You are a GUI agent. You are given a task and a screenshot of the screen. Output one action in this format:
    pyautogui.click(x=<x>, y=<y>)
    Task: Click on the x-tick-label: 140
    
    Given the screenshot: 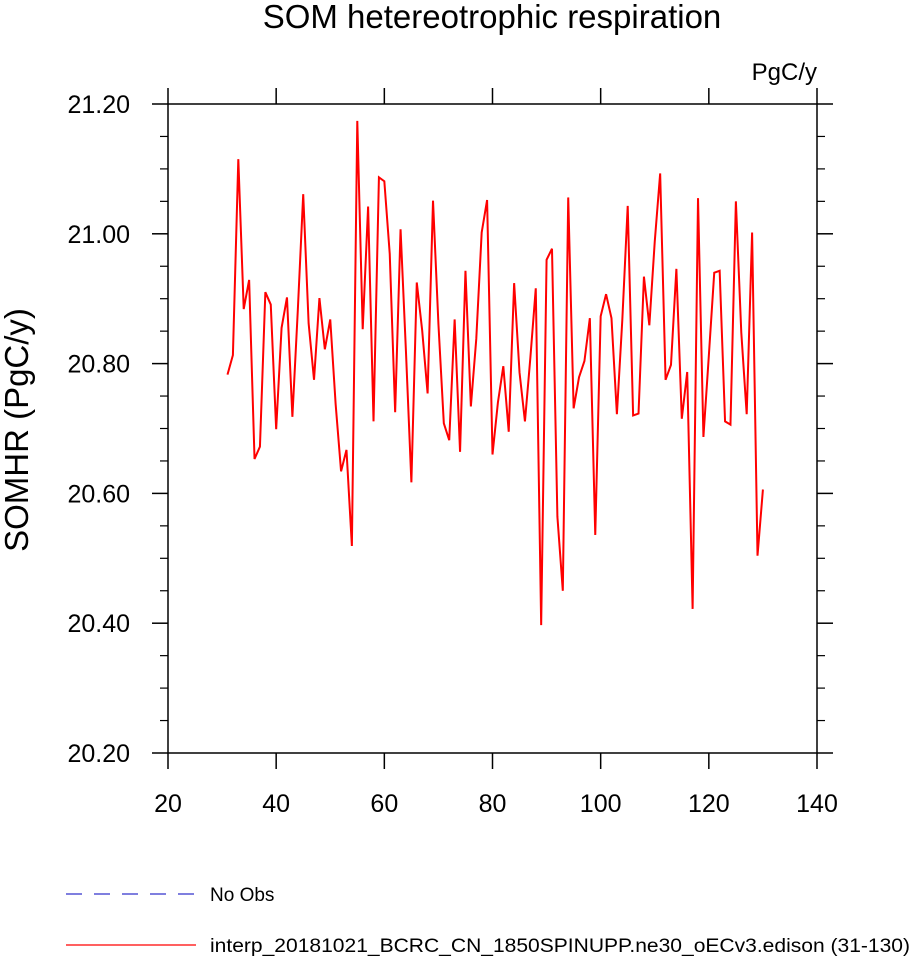 What is the action you would take?
    pyautogui.click(x=817, y=804)
    